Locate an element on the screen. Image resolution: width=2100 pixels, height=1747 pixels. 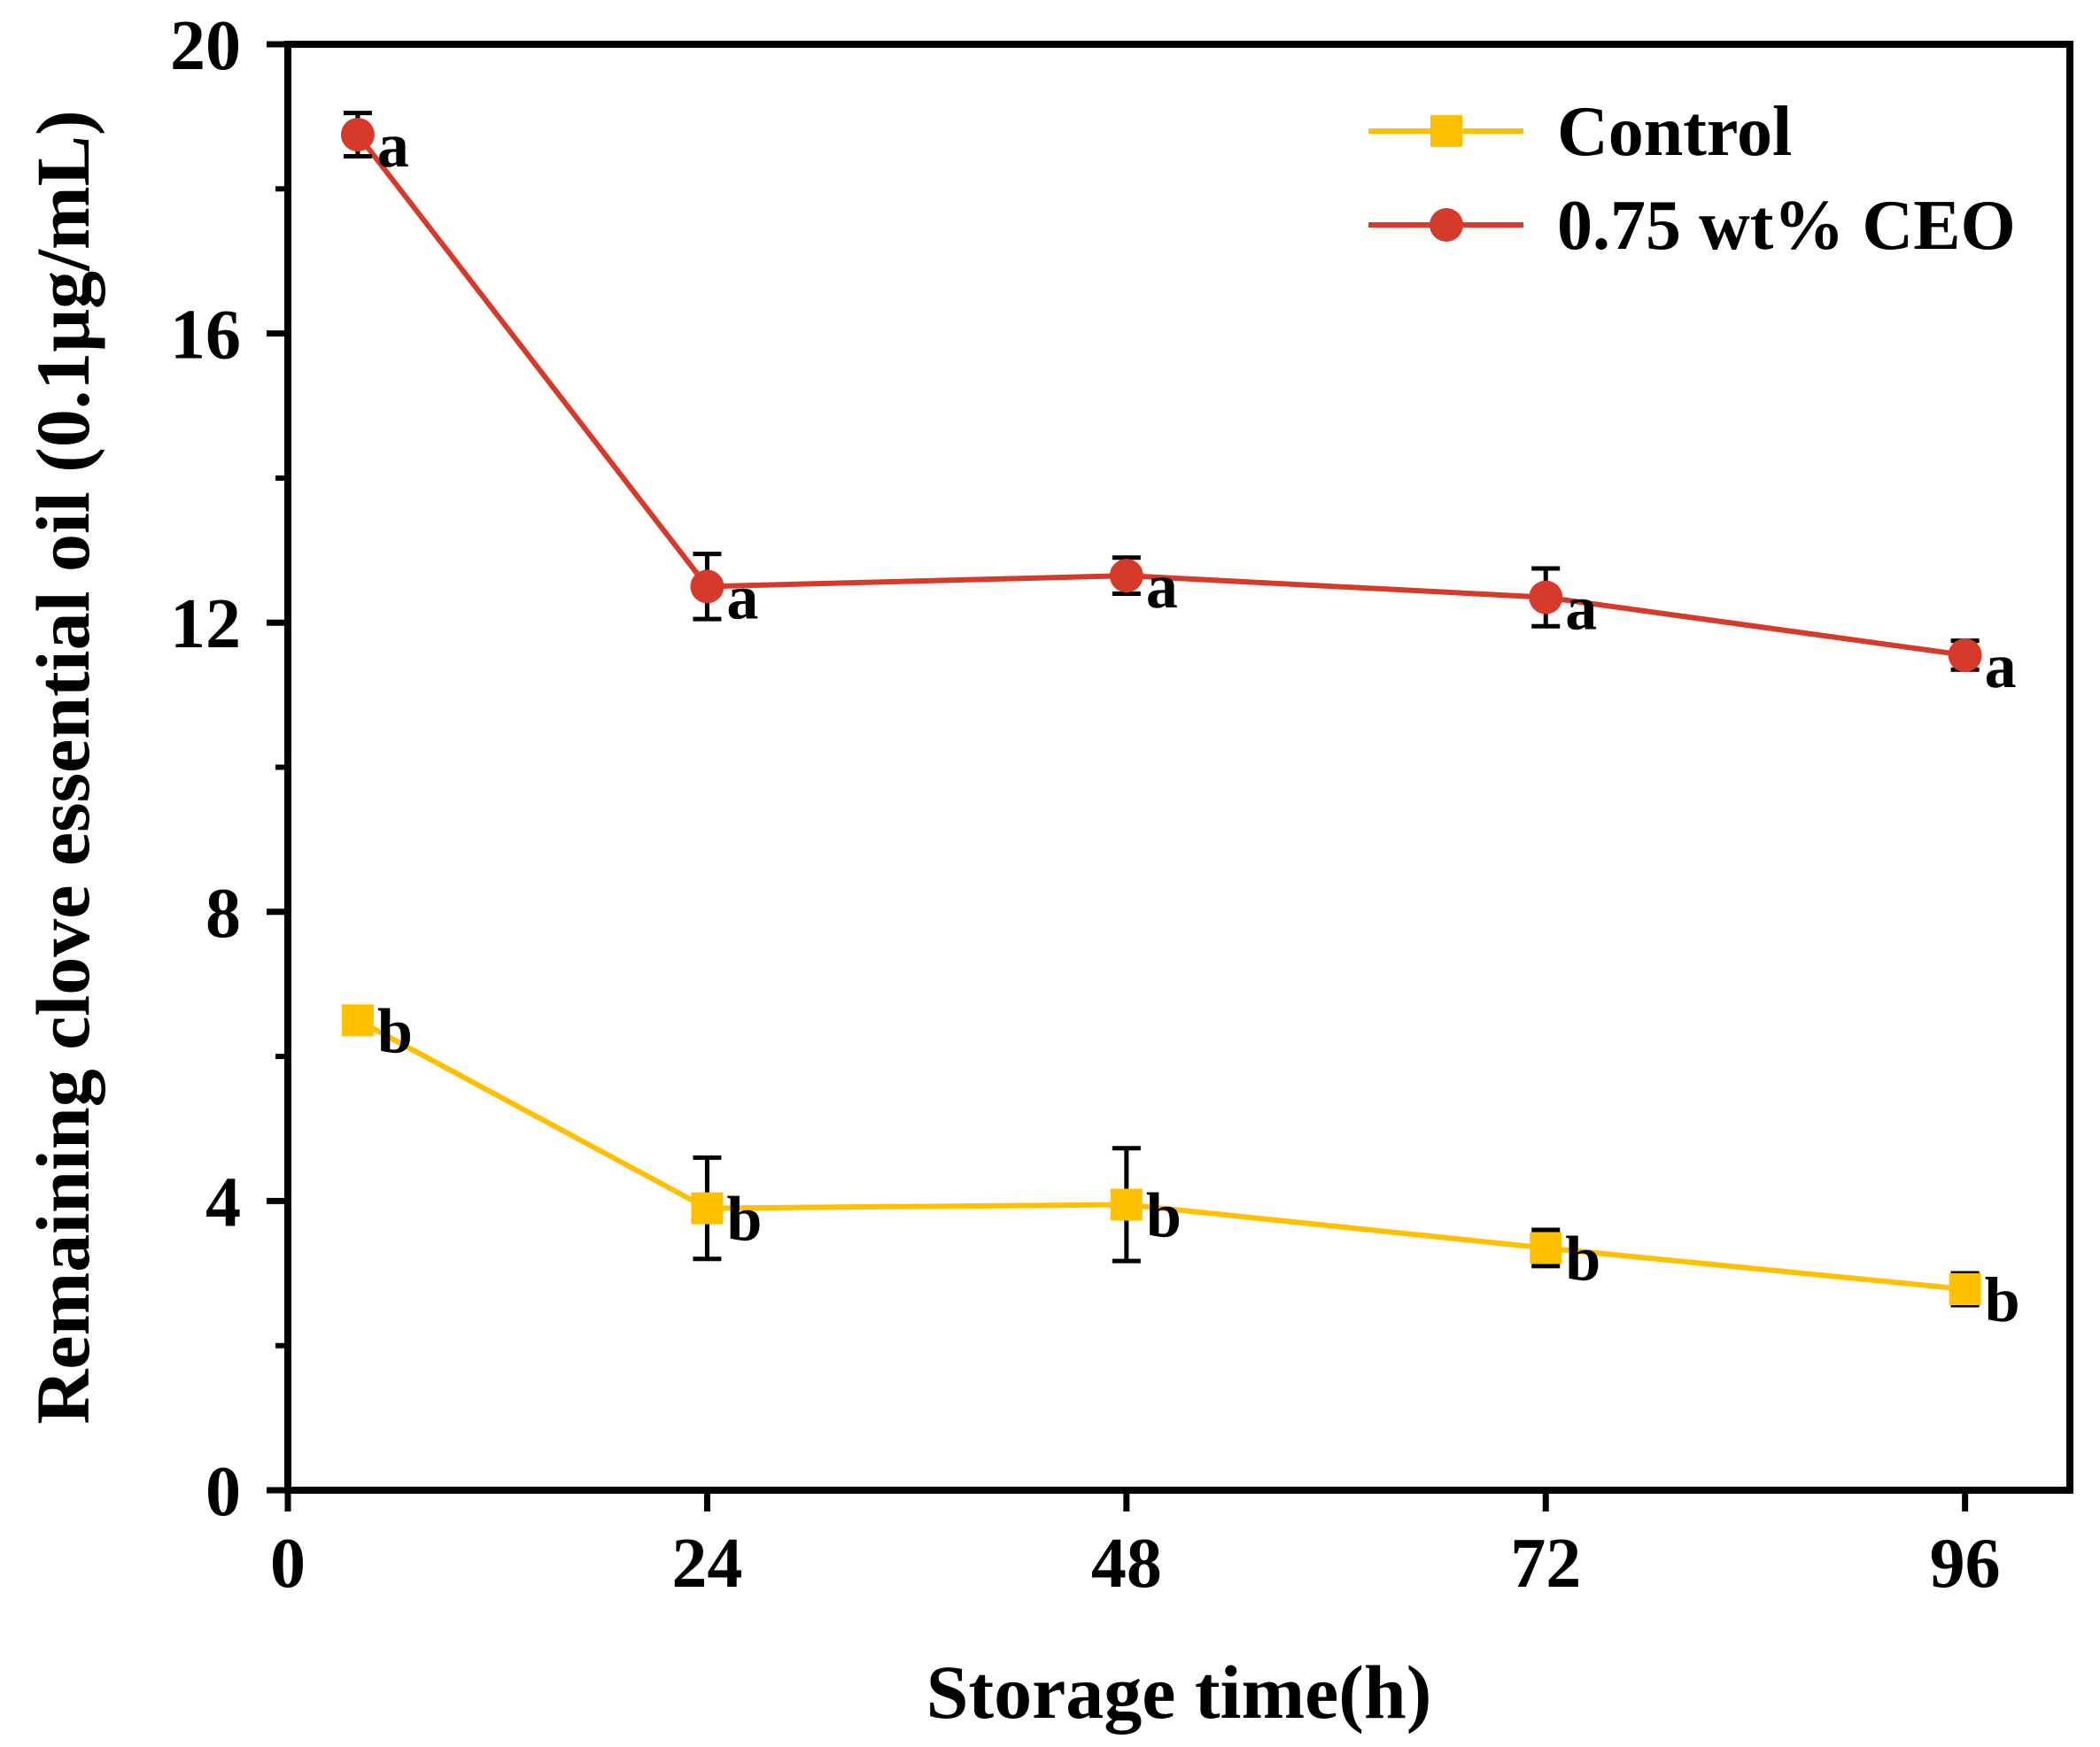
significance-label-1-2: a is located at coordinates (1162, 586).